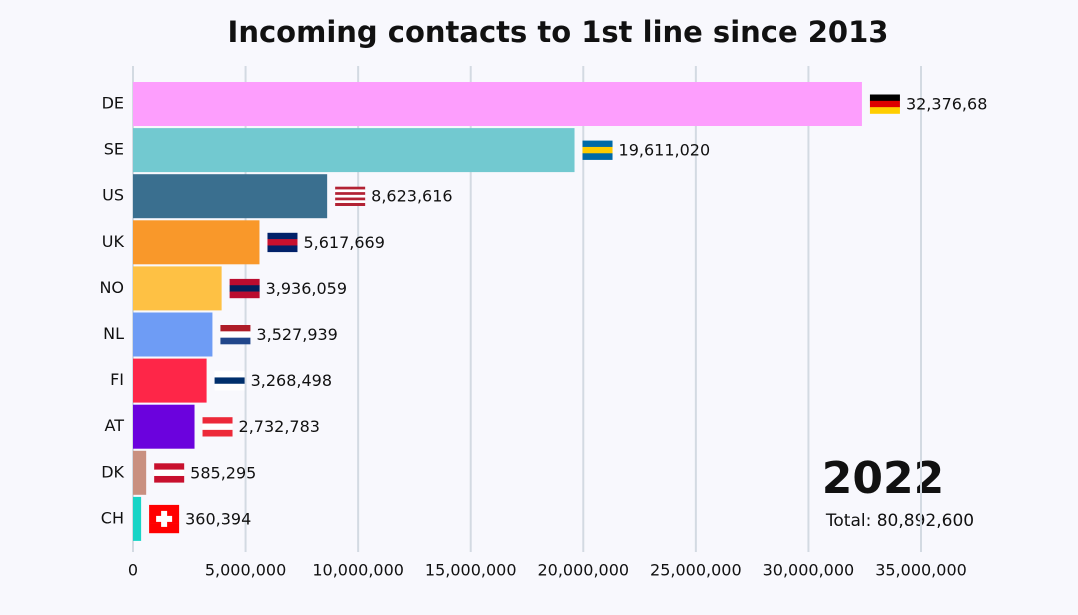 The width and height of the screenshot is (1078, 615). I want to click on y-tick-label: DK, so click(112, 471).